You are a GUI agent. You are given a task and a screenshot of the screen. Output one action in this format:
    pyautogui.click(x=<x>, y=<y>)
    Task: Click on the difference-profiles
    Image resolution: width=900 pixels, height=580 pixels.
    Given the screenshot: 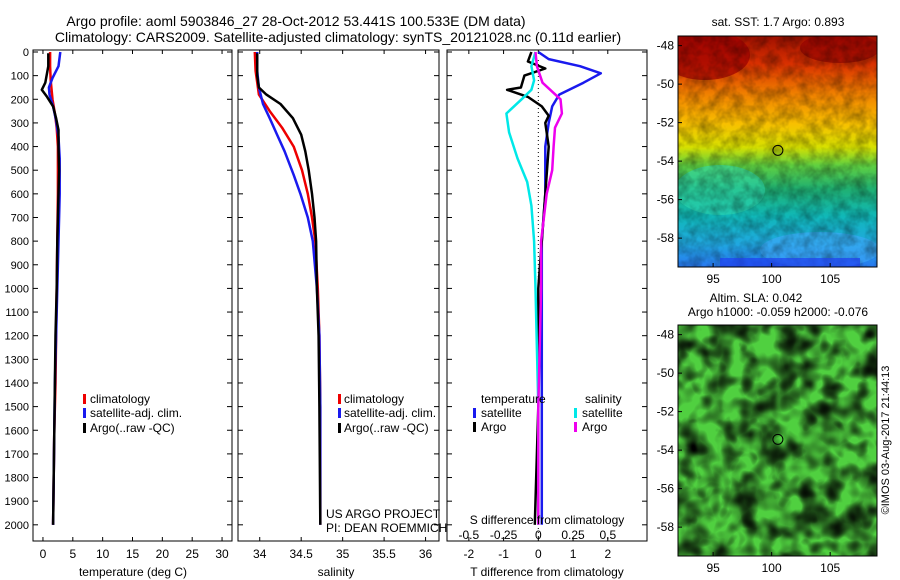 What is the action you would take?
    pyautogui.click(x=554, y=294)
    